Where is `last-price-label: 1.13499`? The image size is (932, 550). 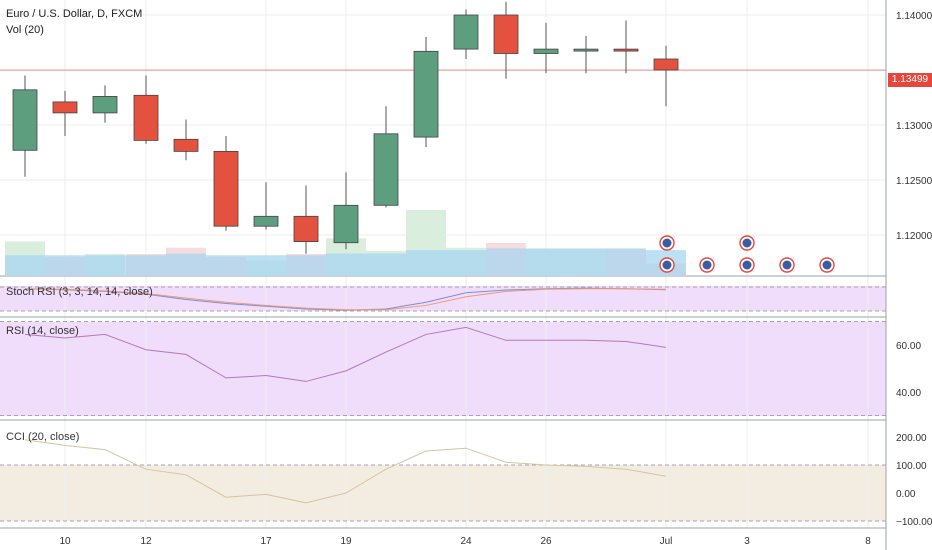 last-price-label: 1.13499 is located at coordinates (910, 80).